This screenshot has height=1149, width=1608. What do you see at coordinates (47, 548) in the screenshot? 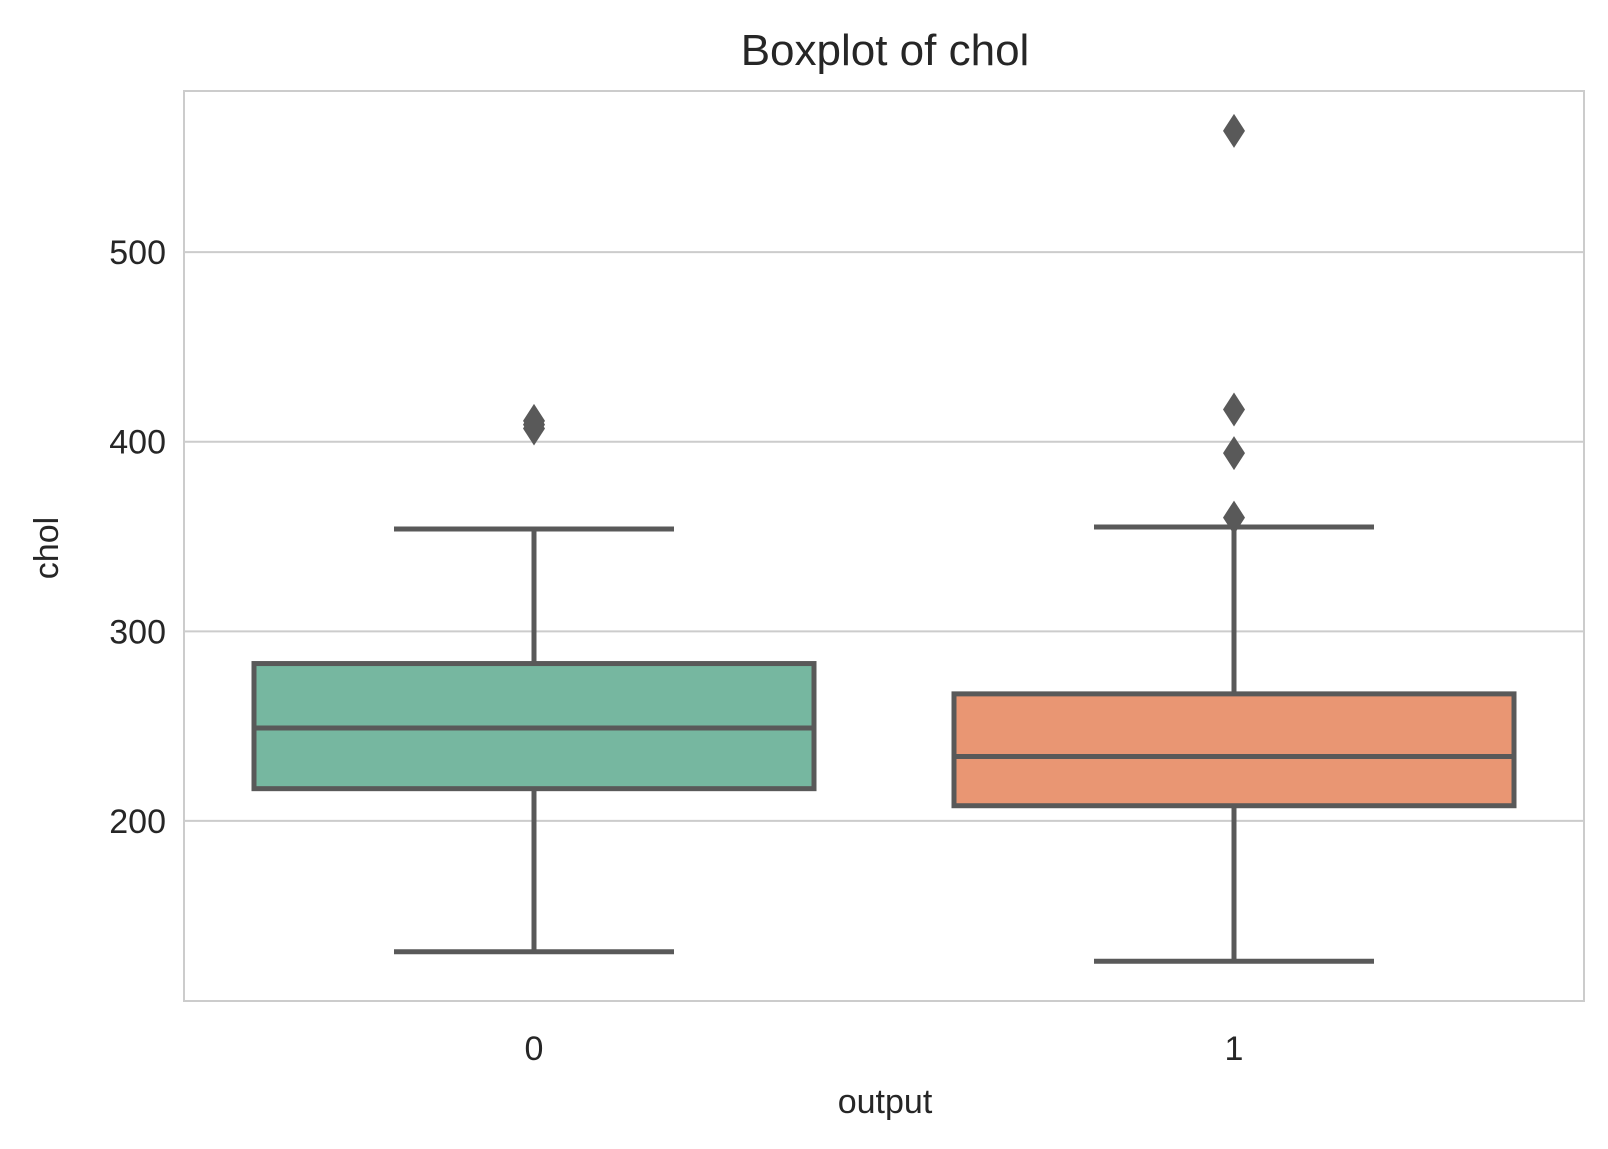
I see `y-axis-label: chol` at bounding box center [47, 548].